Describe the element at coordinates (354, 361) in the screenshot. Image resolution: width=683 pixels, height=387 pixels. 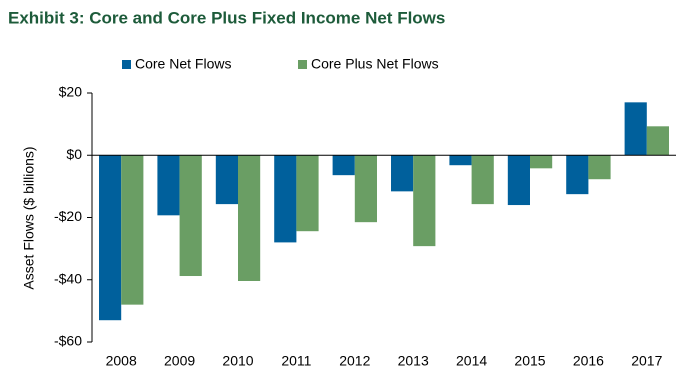
I see `x-tick-label: 2012` at that location.